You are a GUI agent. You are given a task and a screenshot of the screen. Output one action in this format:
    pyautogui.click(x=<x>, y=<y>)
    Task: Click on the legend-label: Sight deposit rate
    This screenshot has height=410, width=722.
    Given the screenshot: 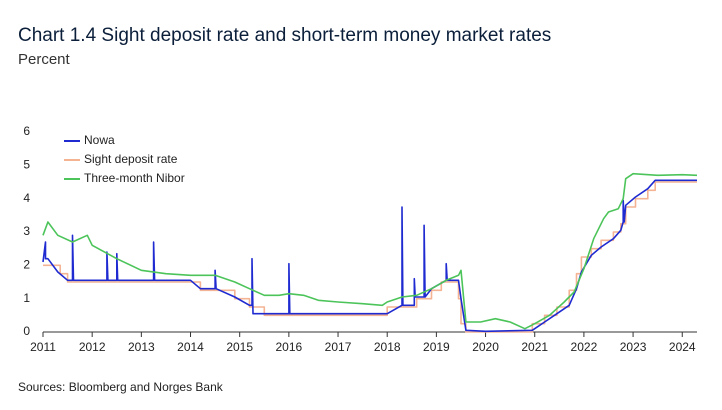 What is the action you would take?
    pyautogui.click(x=131, y=159)
    